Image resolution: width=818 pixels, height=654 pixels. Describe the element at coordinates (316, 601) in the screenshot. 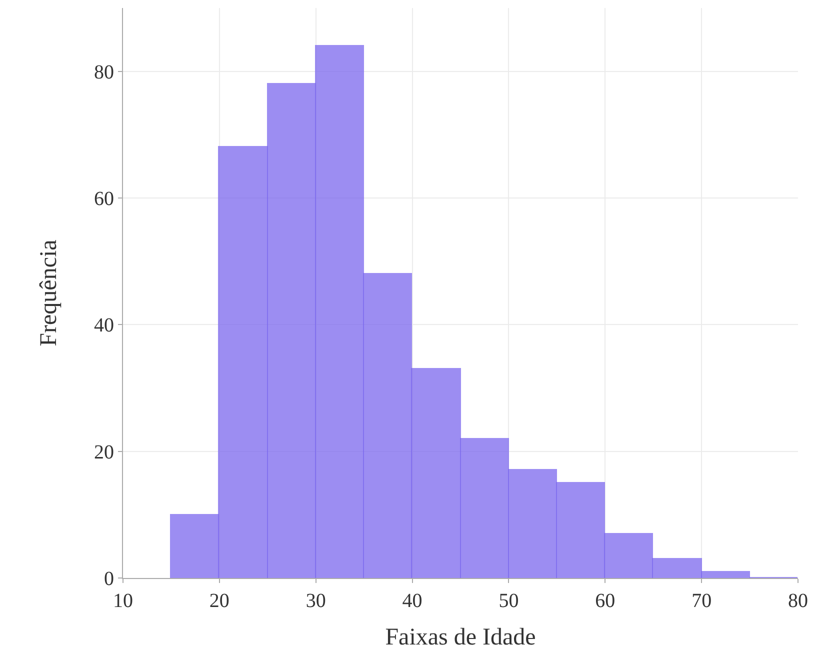

I see `x-tick-label: 30` at that location.